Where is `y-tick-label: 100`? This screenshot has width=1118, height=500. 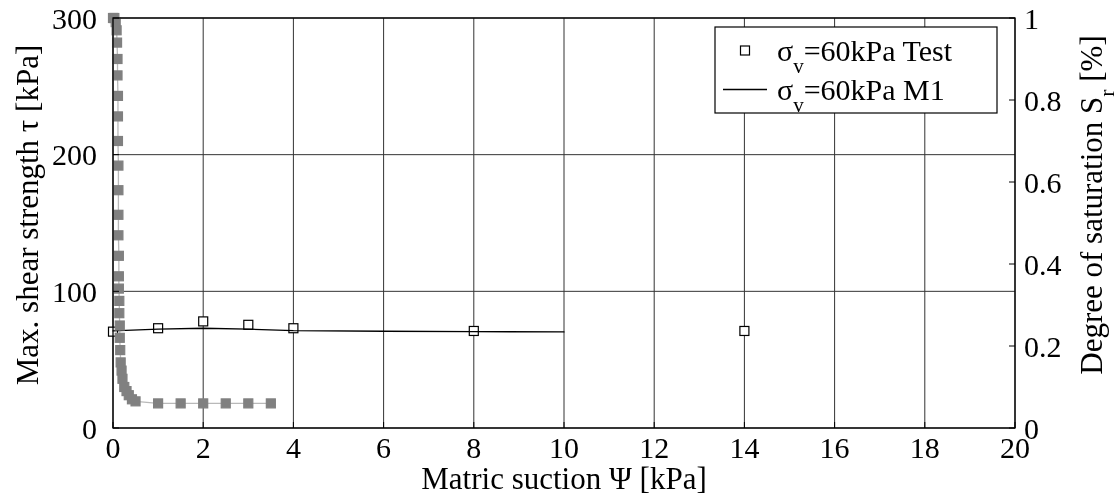 y-tick-label: 100 is located at coordinates (74, 291).